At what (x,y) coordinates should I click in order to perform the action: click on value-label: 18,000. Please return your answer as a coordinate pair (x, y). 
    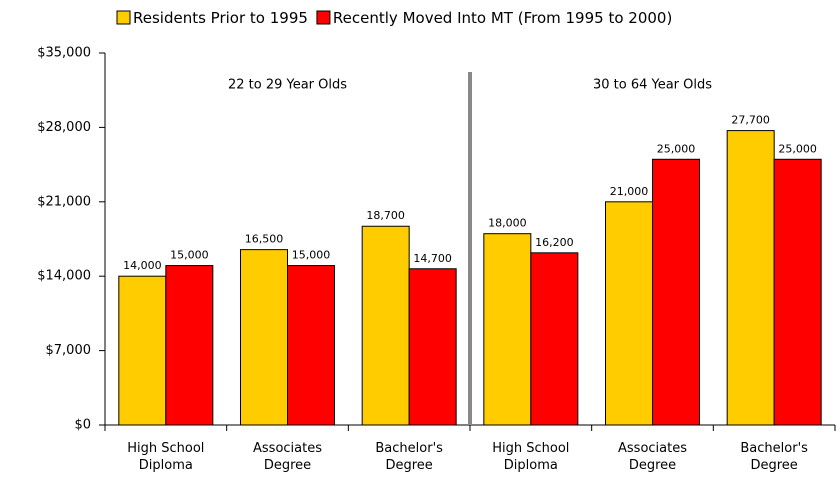
    Looking at the image, I should click on (507, 223).